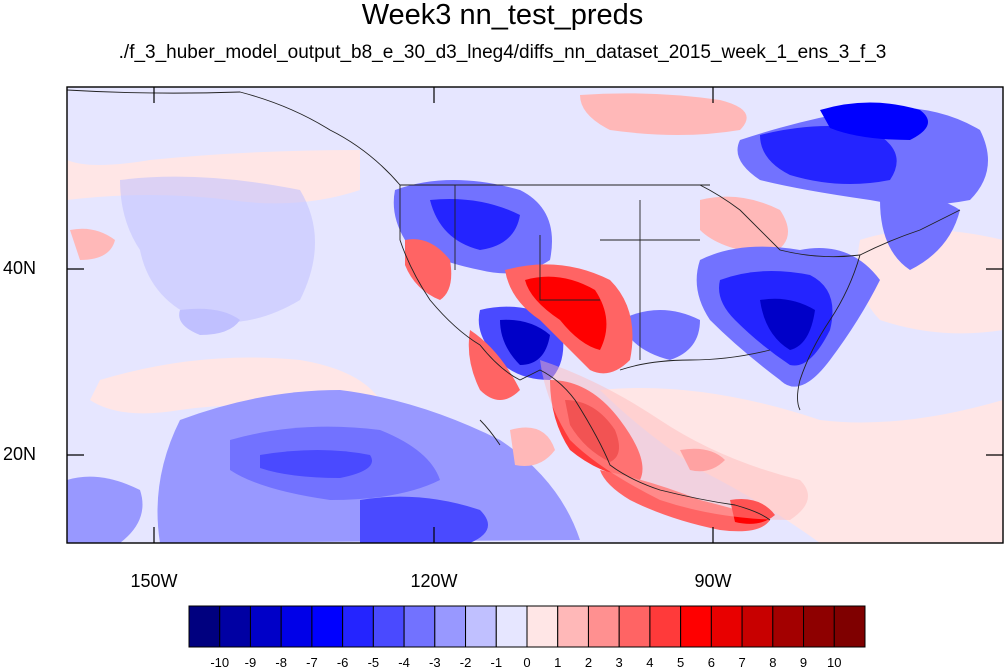  Describe the element at coordinates (404, 662) in the screenshot. I see `colorbar-tick-label: -4` at that location.